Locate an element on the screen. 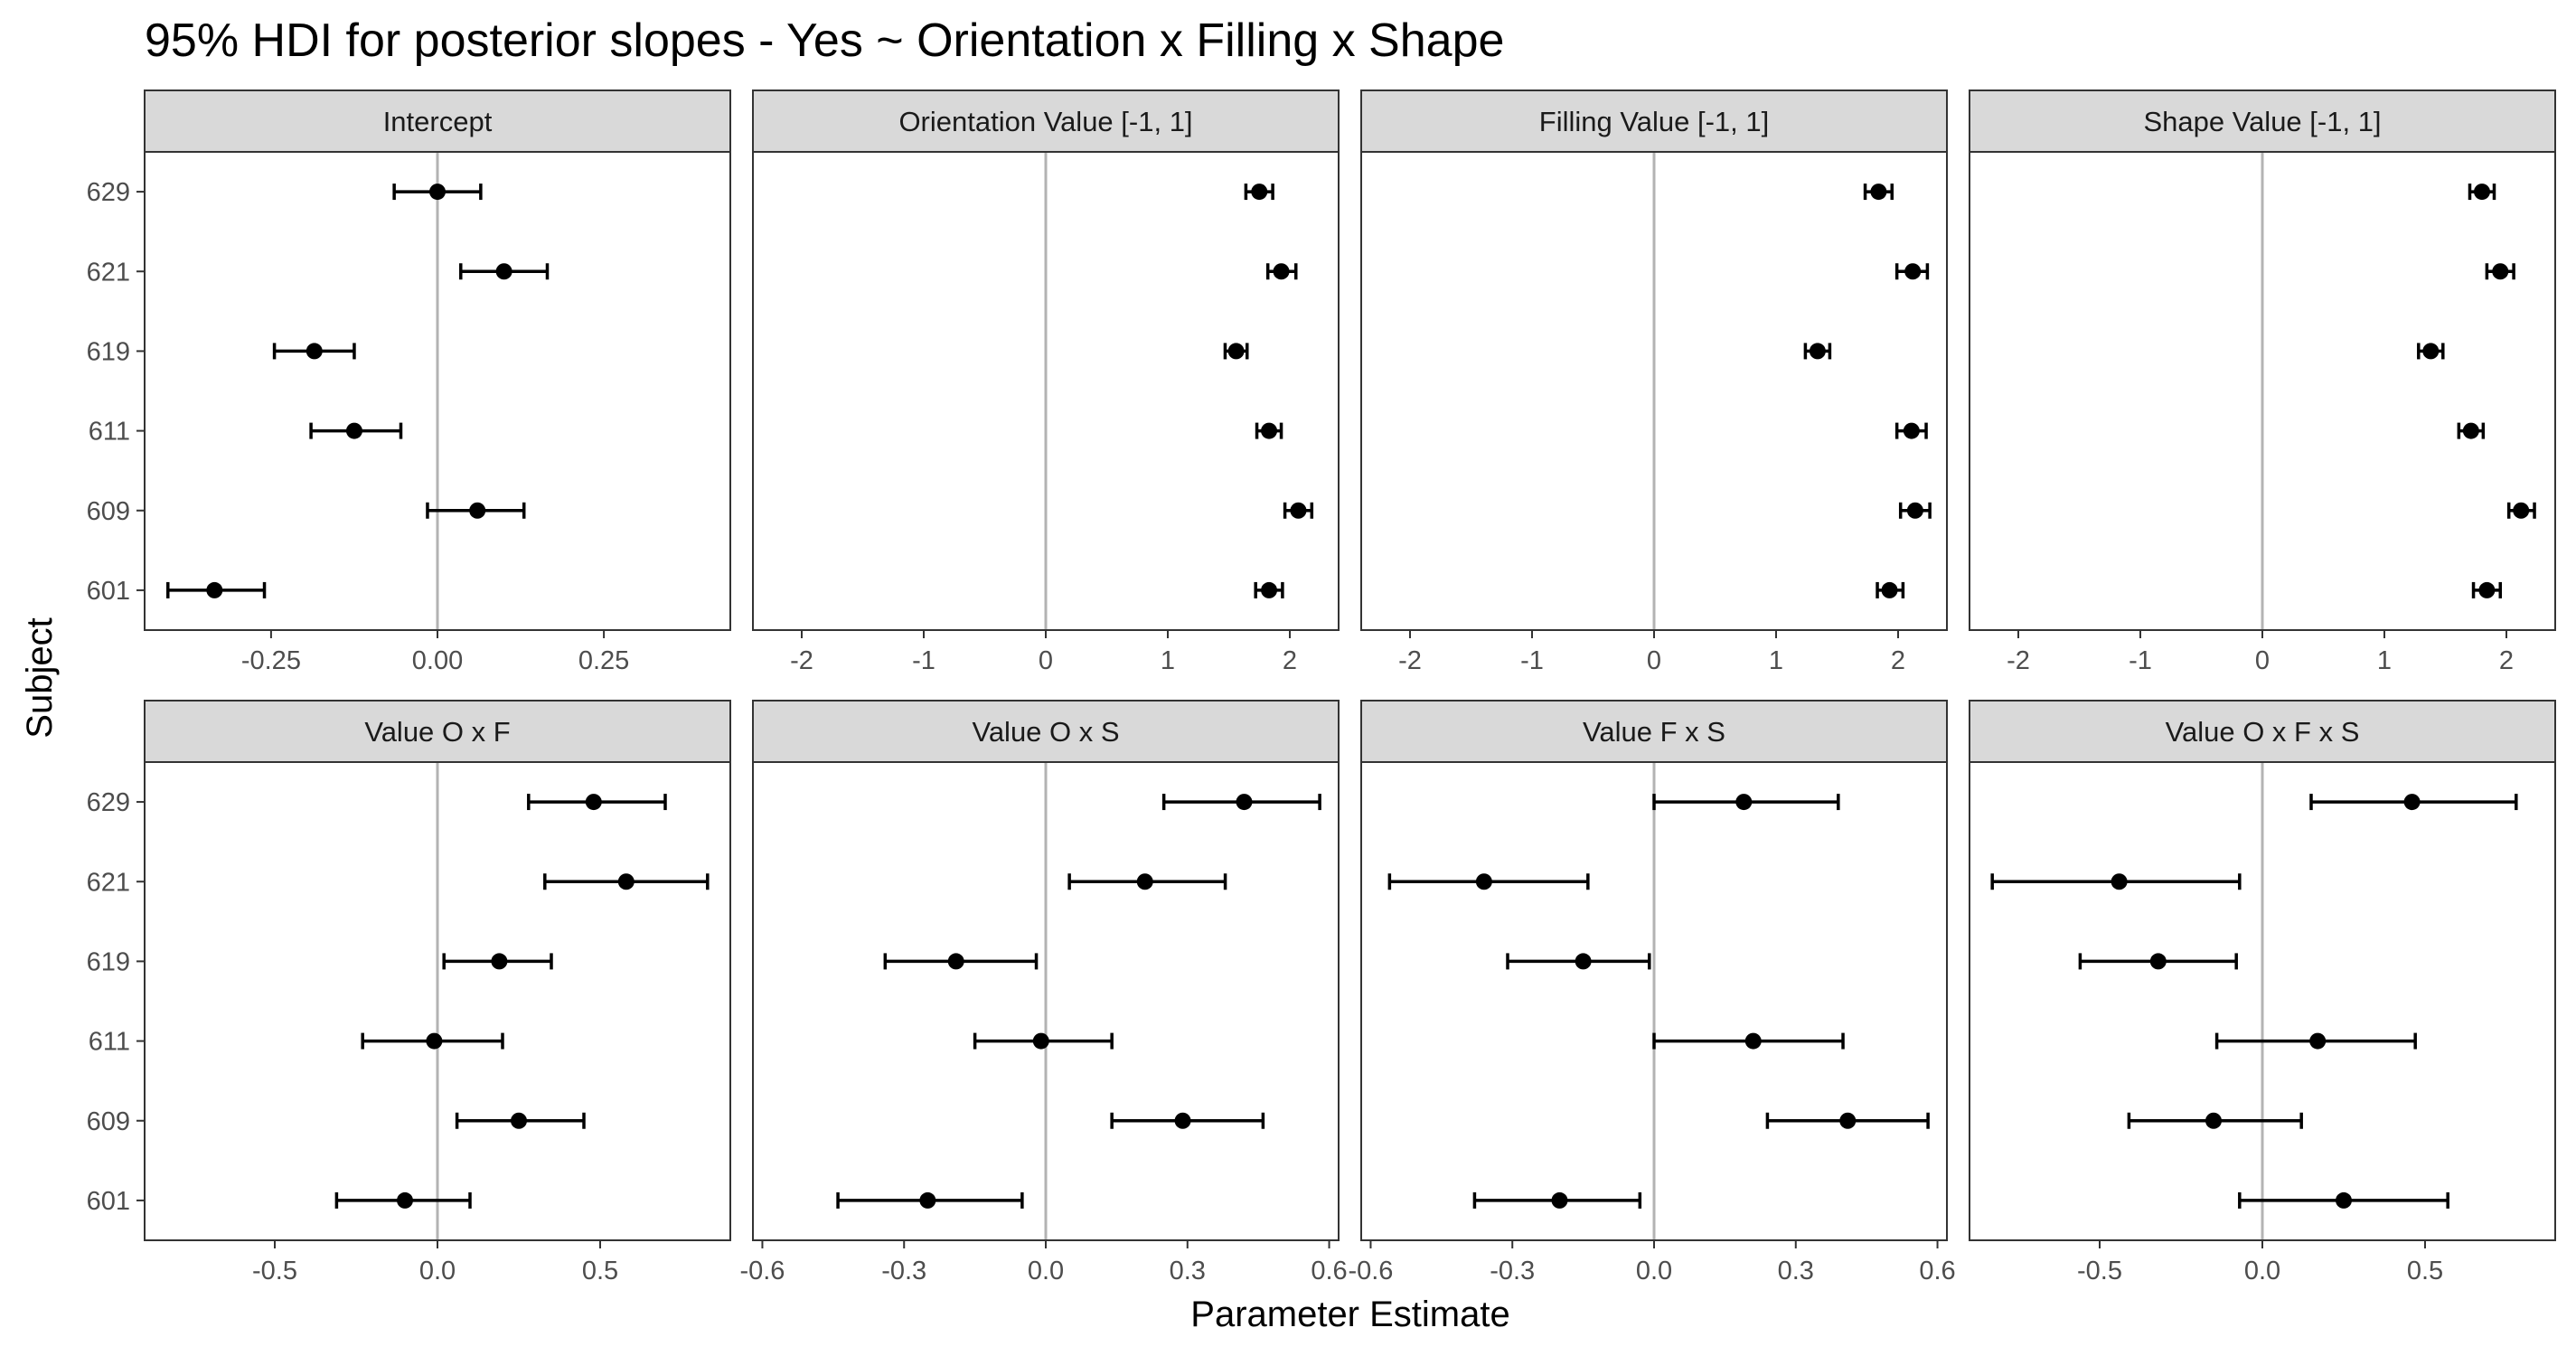 The image size is (2576, 1356). x-tick-label: 0.3 is located at coordinates (1796, 1271).